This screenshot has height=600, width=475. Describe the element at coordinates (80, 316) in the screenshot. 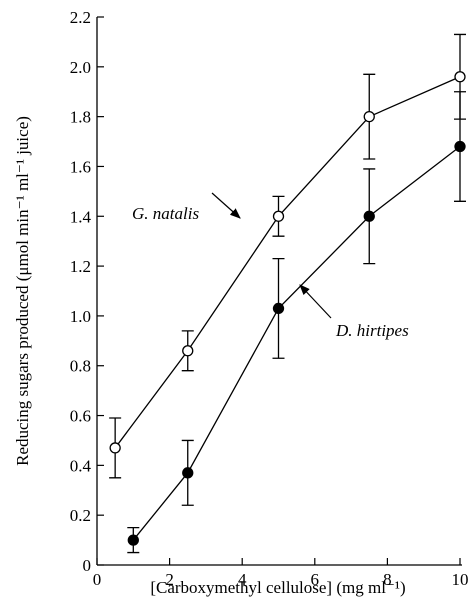

I see `y-tick-label: 1.0` at that location.